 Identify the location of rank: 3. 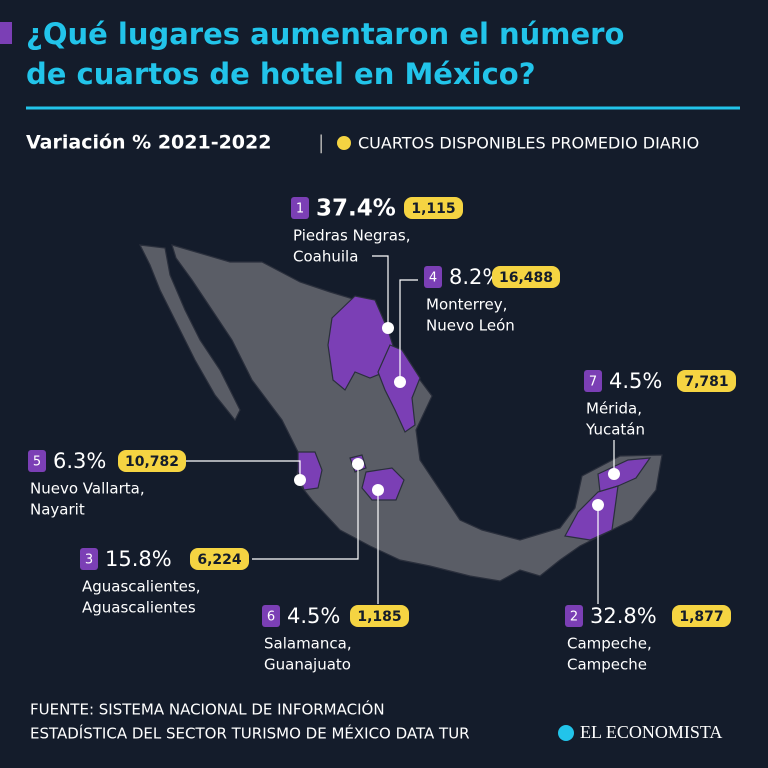
(89, 560).